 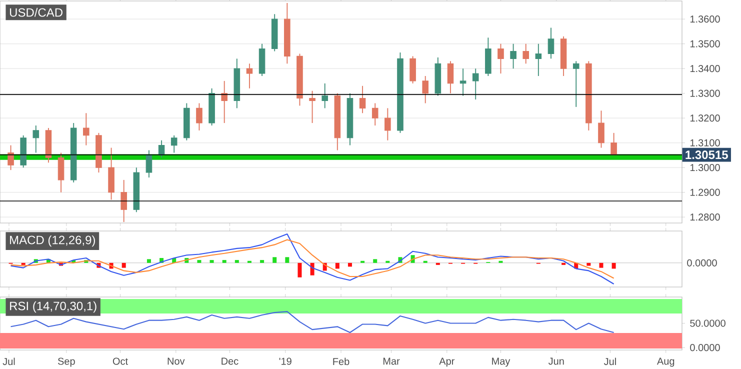 What do you see at coordinates (707, 155) in the screenshot?
I see `ref-line-label: 1.30515` at bounding box center [707, 155].